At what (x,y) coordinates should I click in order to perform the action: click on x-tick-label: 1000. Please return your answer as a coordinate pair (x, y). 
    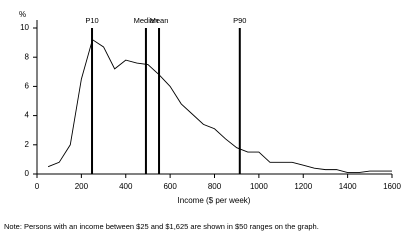
    Looking at the image, I should click on (259, 186).